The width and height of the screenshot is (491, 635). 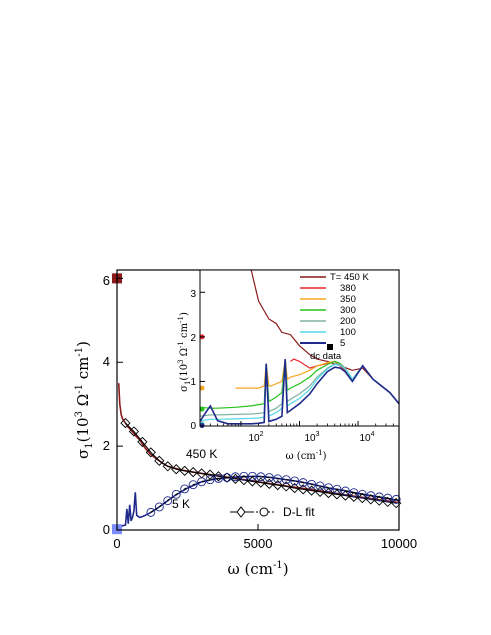 What do you see at coordinates (181, 319) in the screenshot?
I see `inset-ylabel-e3: -1` at bounding box center [181, 319].